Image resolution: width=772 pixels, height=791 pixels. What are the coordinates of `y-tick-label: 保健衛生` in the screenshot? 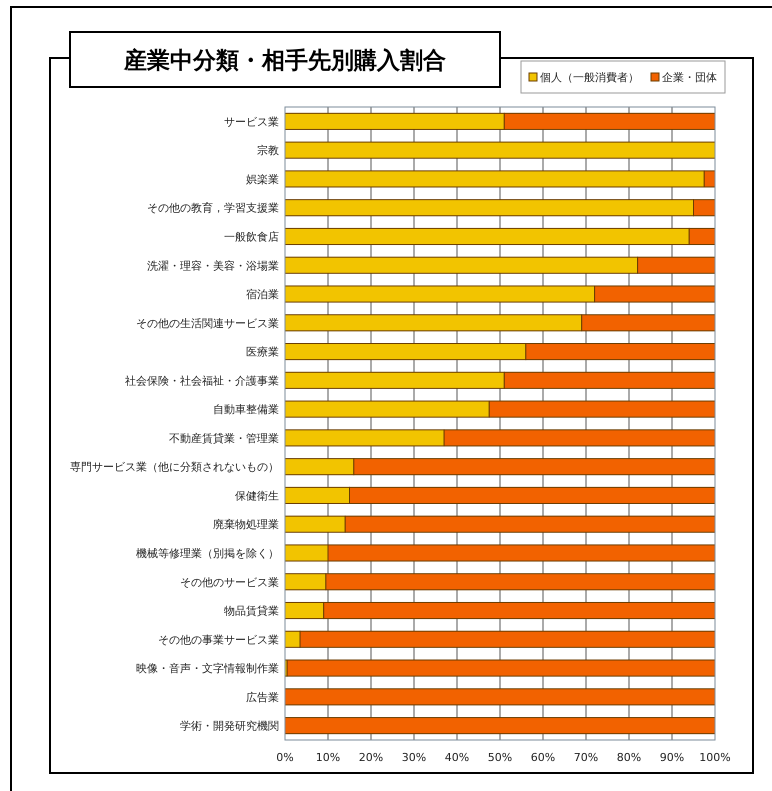 It's located at (257, 495).